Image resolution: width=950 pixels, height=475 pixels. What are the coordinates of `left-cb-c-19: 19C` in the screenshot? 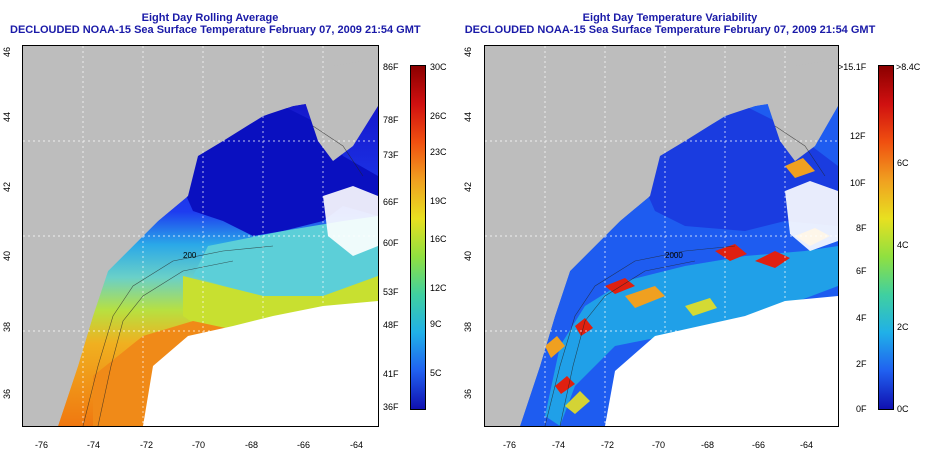 It's located at (438, 201).